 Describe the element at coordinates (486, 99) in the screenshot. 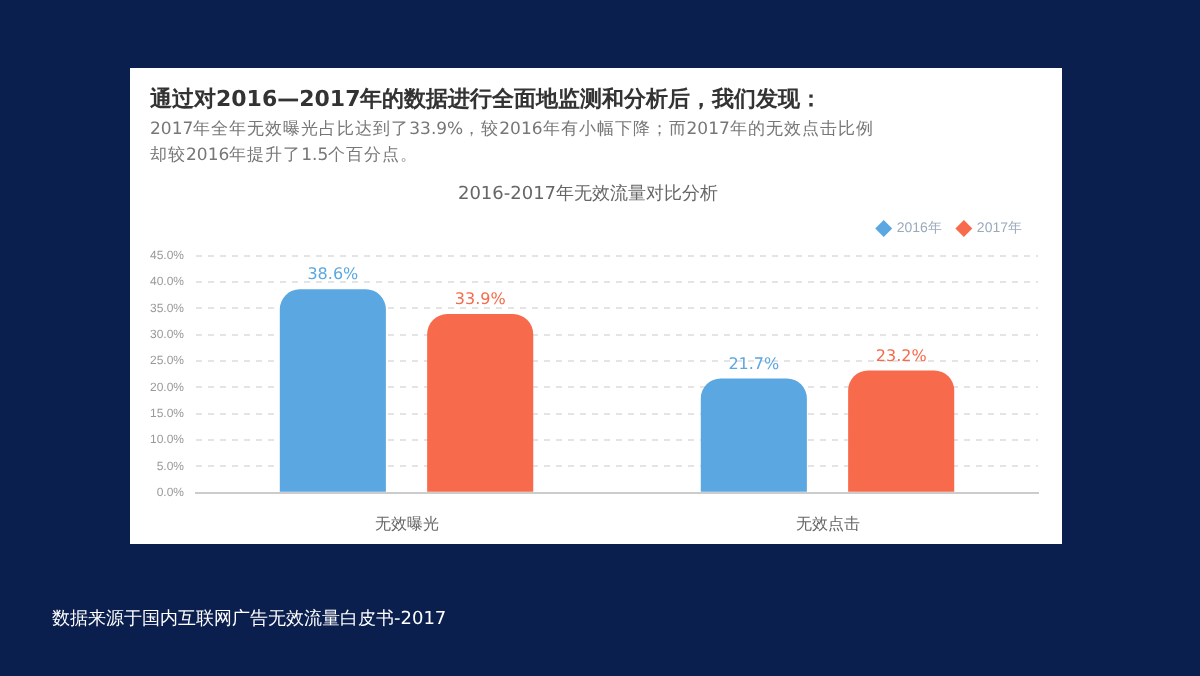

I see `text: 通过对2016—2017年的数据进行全面地监测和分析后，我们发现：` at that location.